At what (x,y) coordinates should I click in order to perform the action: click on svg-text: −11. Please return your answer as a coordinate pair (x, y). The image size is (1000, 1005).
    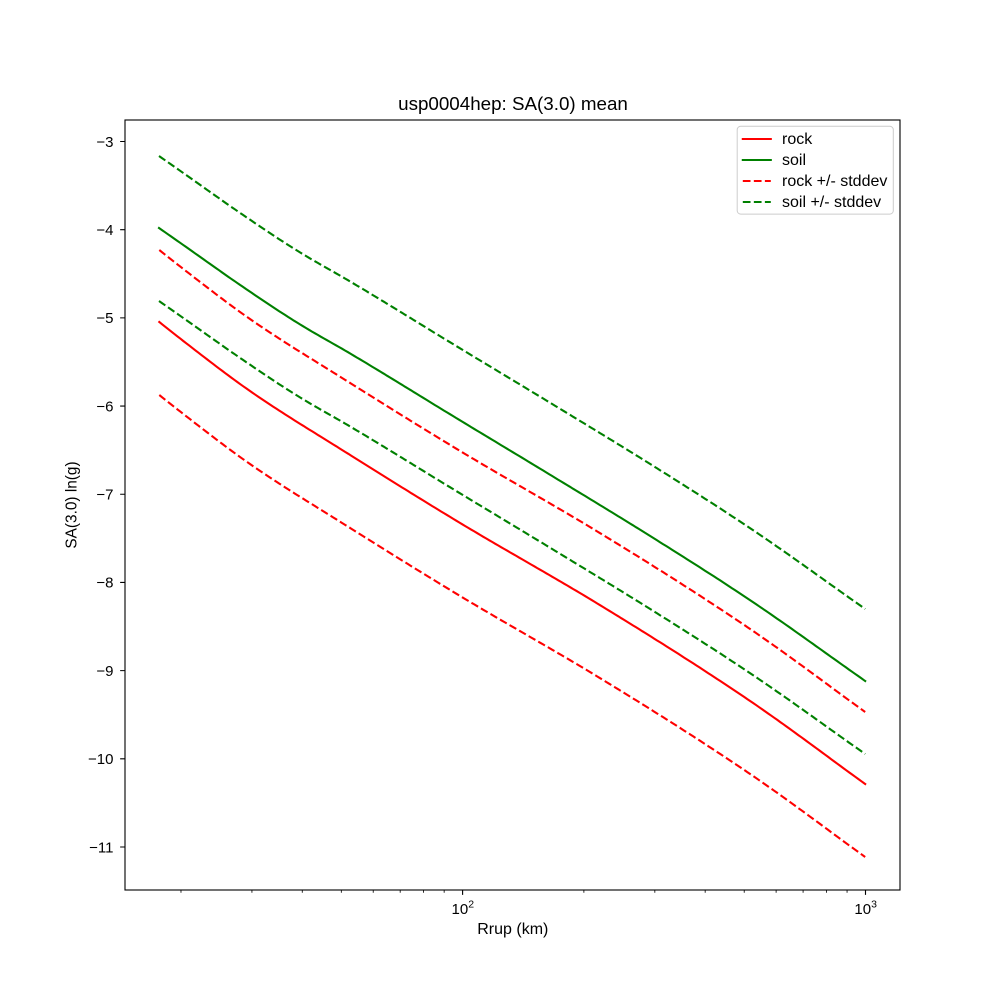
    Looking at the image, I should click on (101, 847).